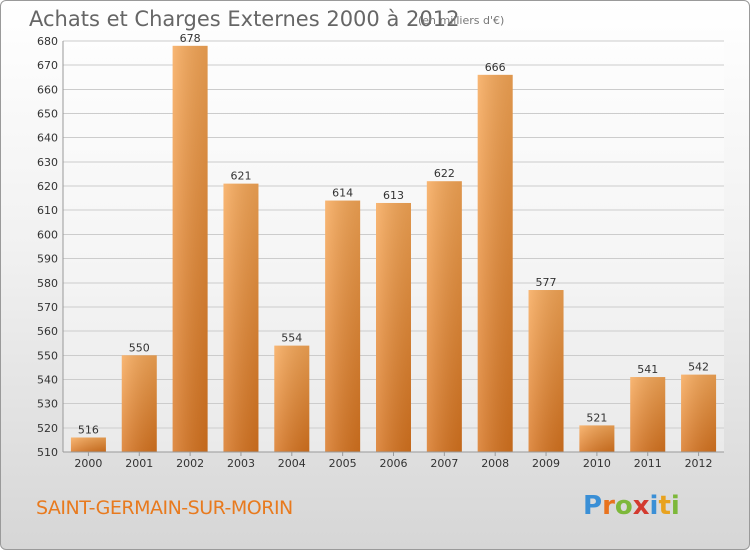  I want to click on data-label-2011: 541, so click(647, 369).